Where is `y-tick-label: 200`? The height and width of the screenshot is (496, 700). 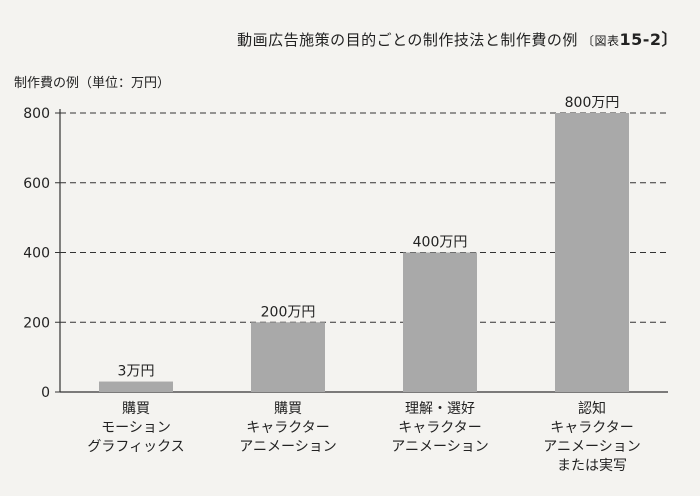
y-tick-label: 200 is located at coordinates (36, 323).